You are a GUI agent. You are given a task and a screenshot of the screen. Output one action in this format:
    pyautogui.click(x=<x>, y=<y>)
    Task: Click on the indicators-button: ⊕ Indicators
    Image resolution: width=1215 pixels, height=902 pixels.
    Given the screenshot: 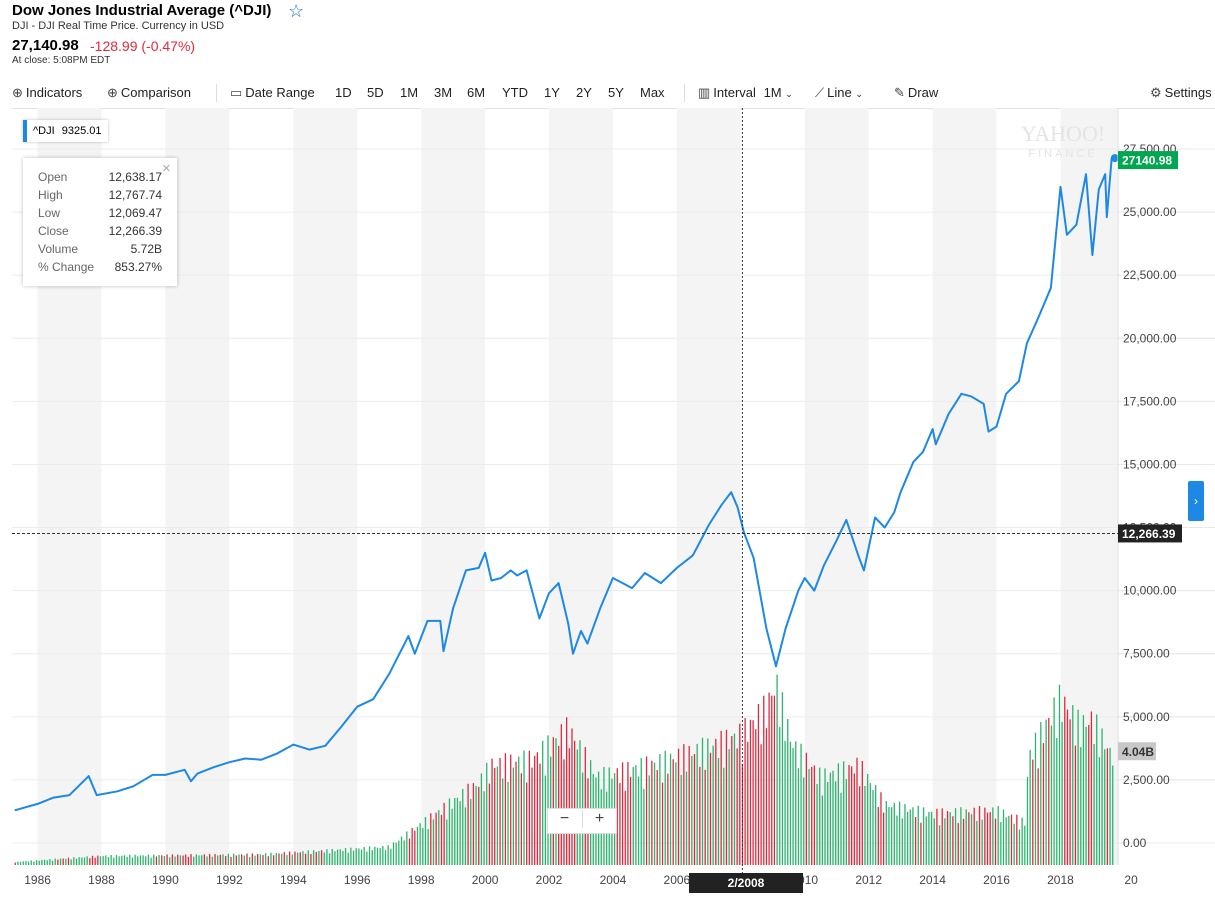 What is the action you would take?
    pyautogui.click(x=47, y=92)
    